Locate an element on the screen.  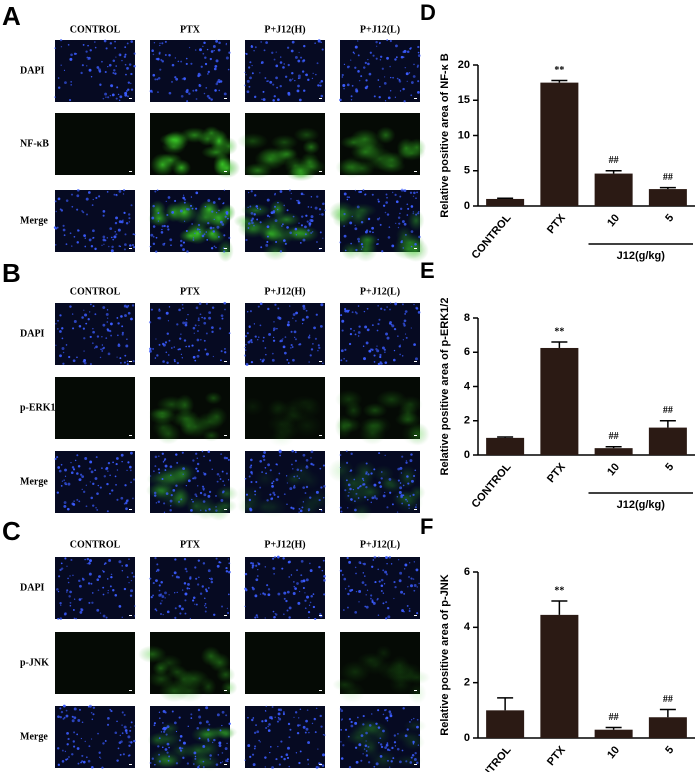
significance-mark: ** is located at coordinates (559, 590).